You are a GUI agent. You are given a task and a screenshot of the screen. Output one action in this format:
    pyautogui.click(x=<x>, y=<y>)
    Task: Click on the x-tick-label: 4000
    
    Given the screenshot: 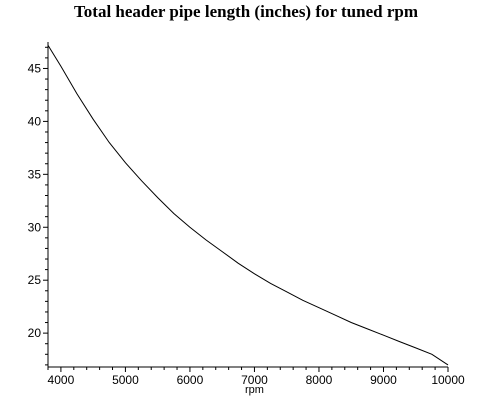 What is the action you would take?
    pyautogui.click(x=61, y=380)
    